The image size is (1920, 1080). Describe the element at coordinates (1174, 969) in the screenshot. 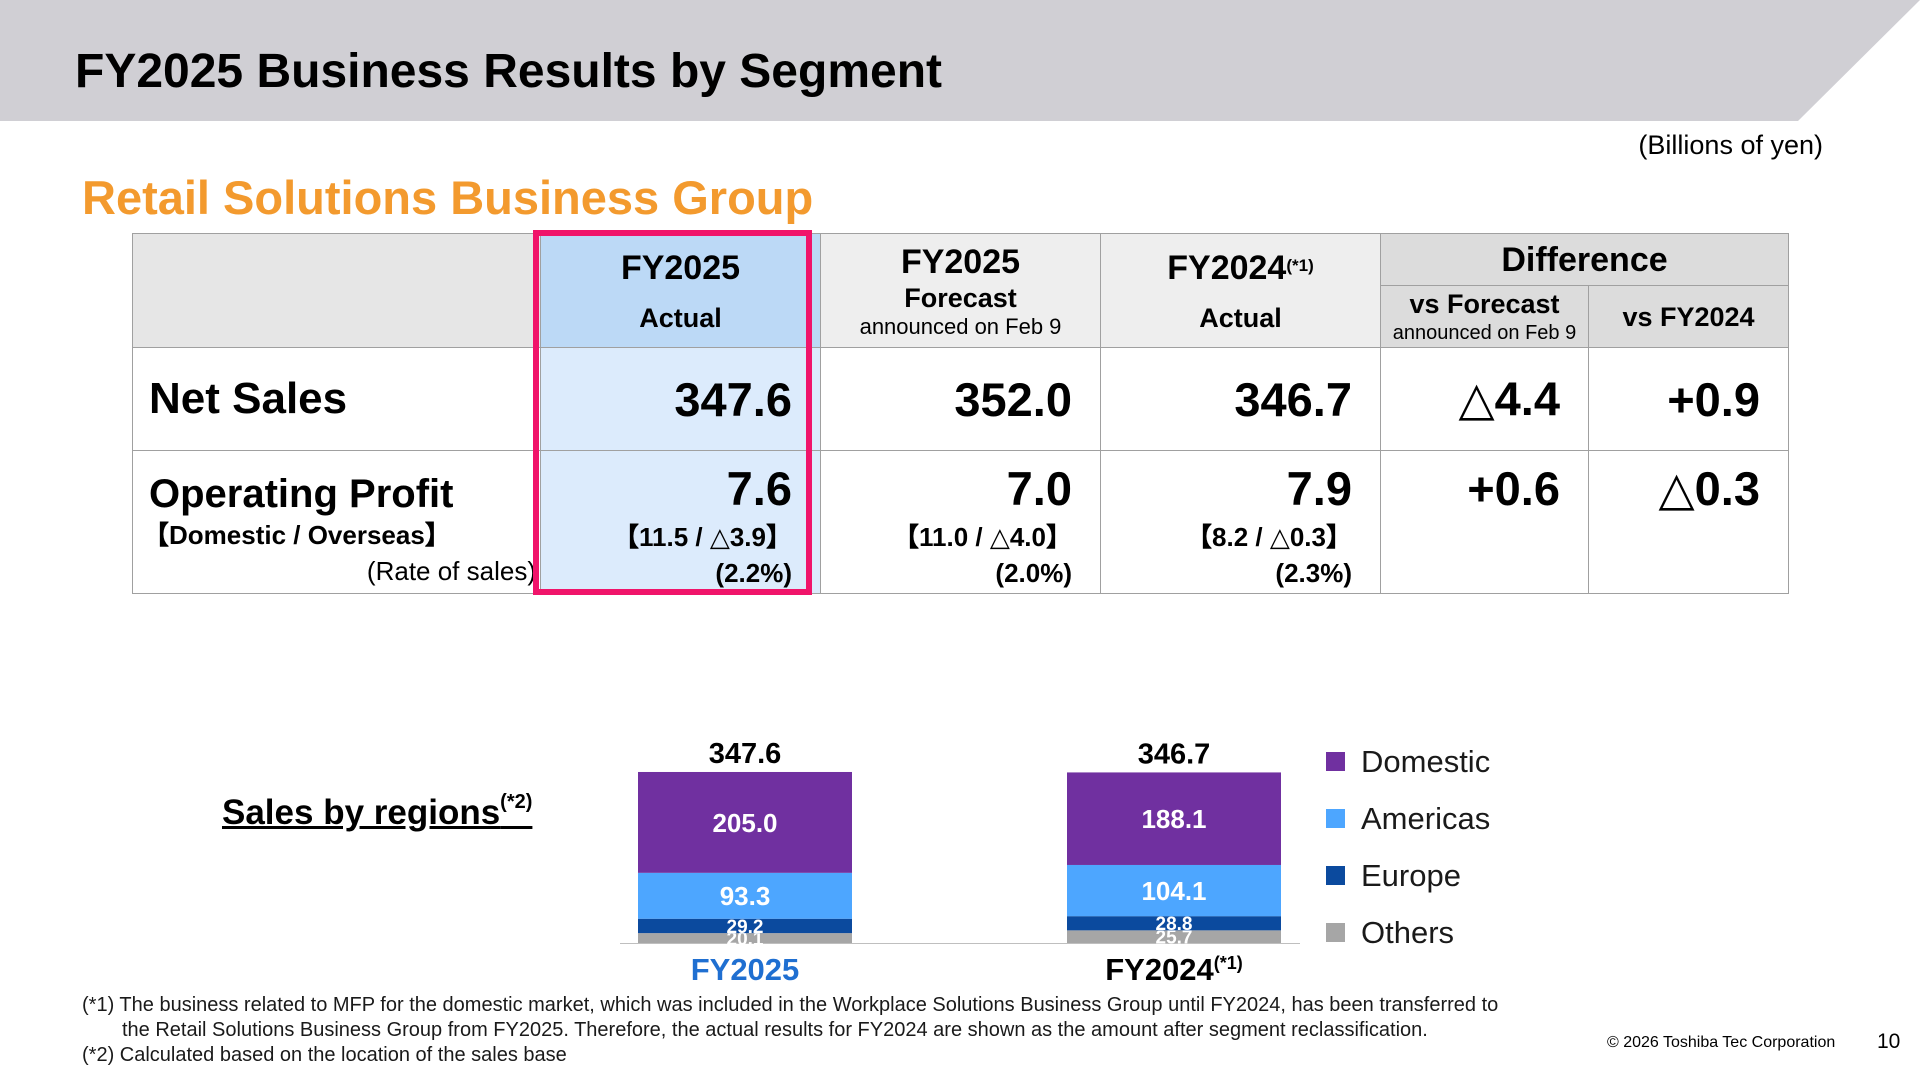

I see `category-label-fy2024: FY2024(*1)` at that location.